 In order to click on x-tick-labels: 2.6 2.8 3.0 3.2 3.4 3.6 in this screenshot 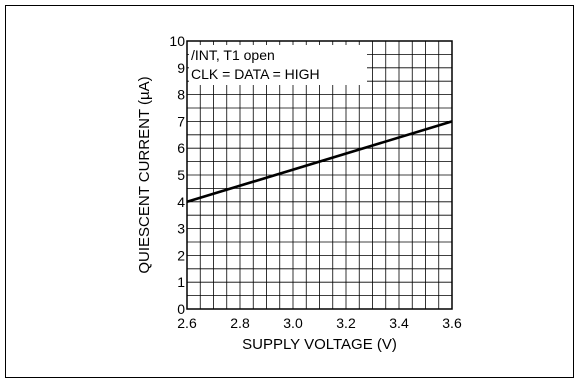, I will do `click(319, 323)`.